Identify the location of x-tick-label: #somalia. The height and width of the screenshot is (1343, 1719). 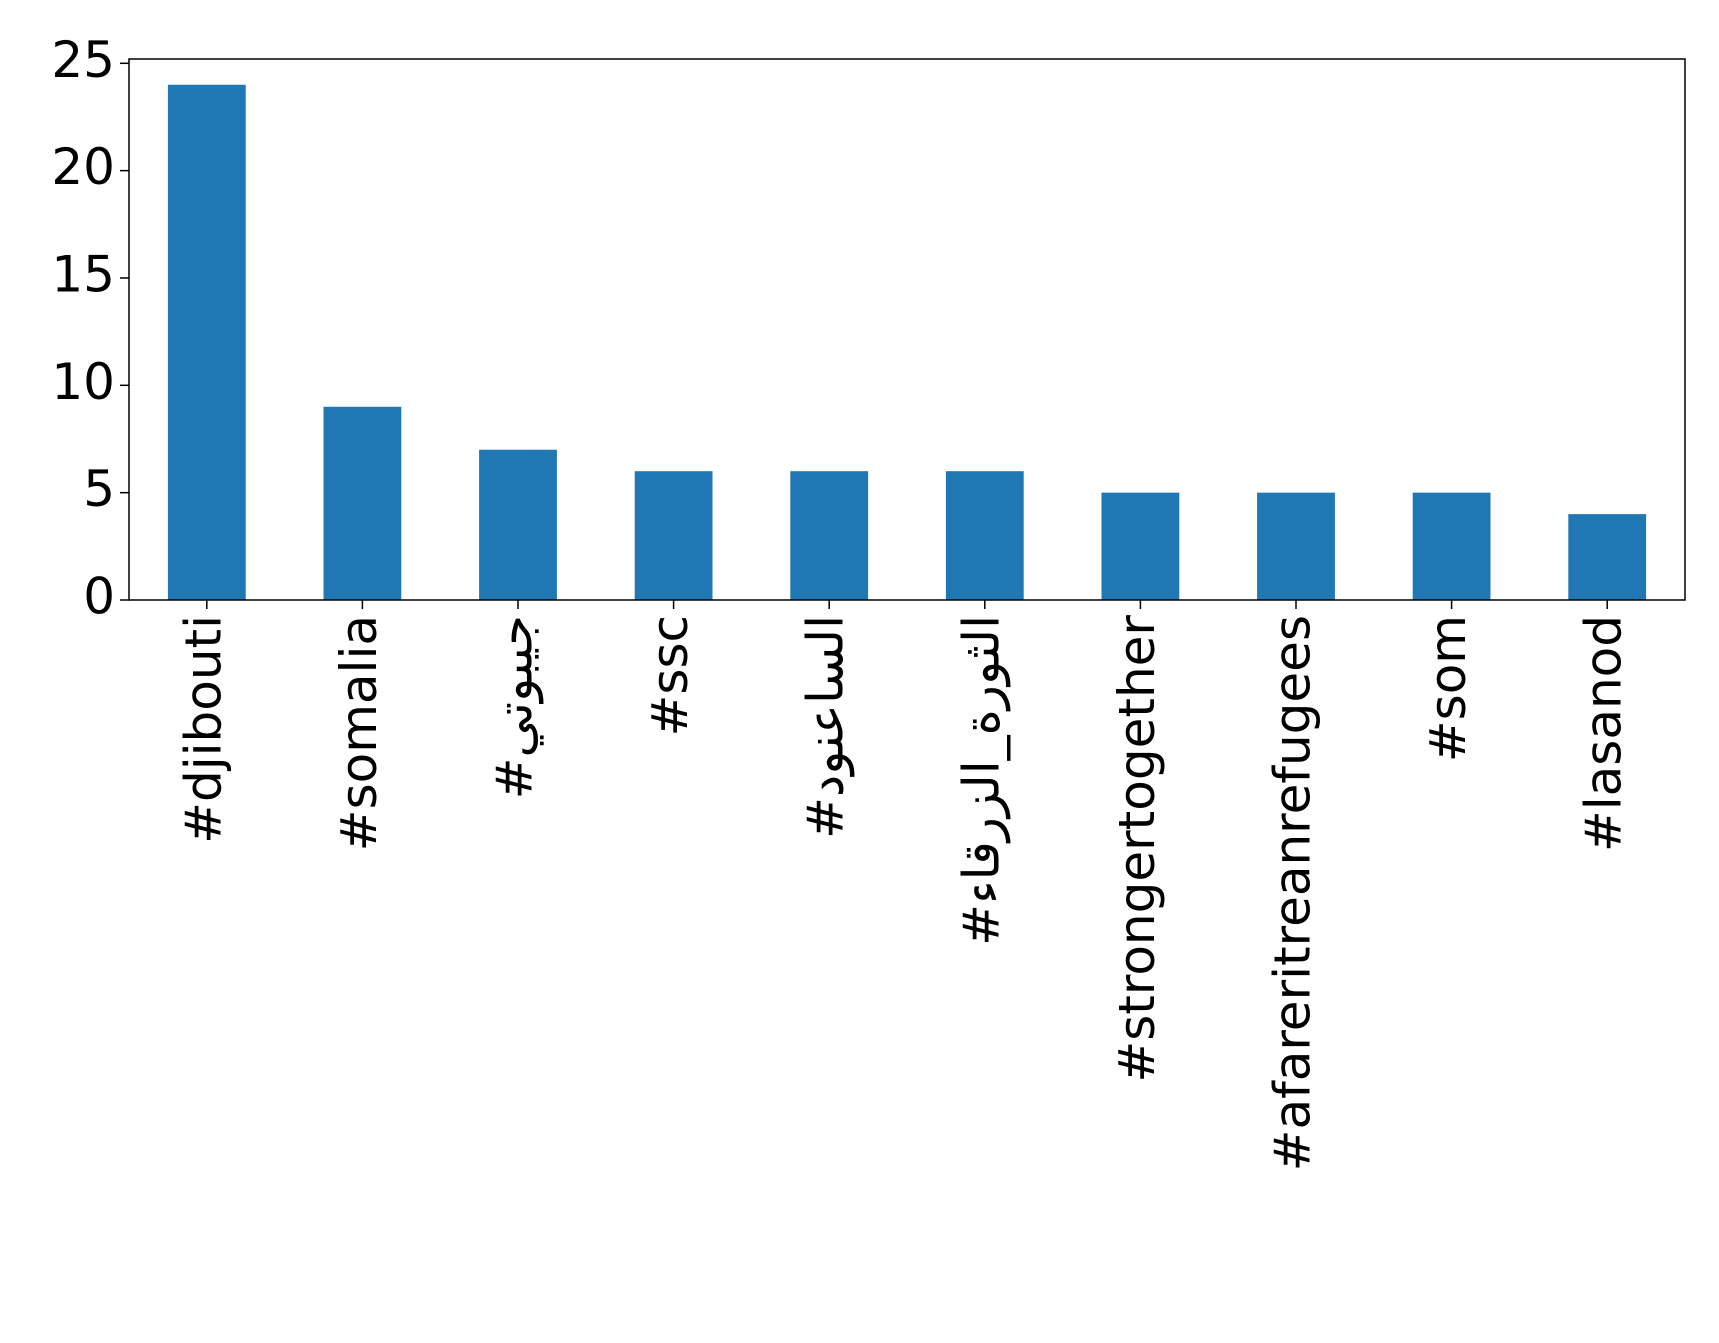
(359, 733).